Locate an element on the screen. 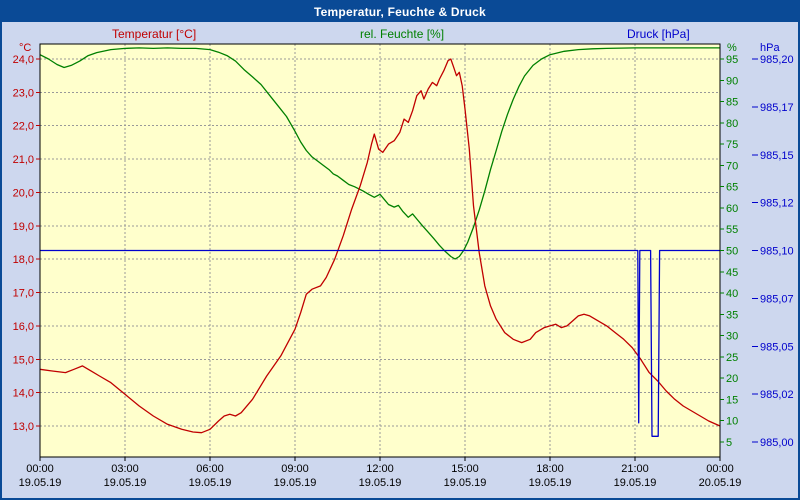 The image size is (800, 500). humidity-tick-label: 15 is located at coordinates (732, 400).